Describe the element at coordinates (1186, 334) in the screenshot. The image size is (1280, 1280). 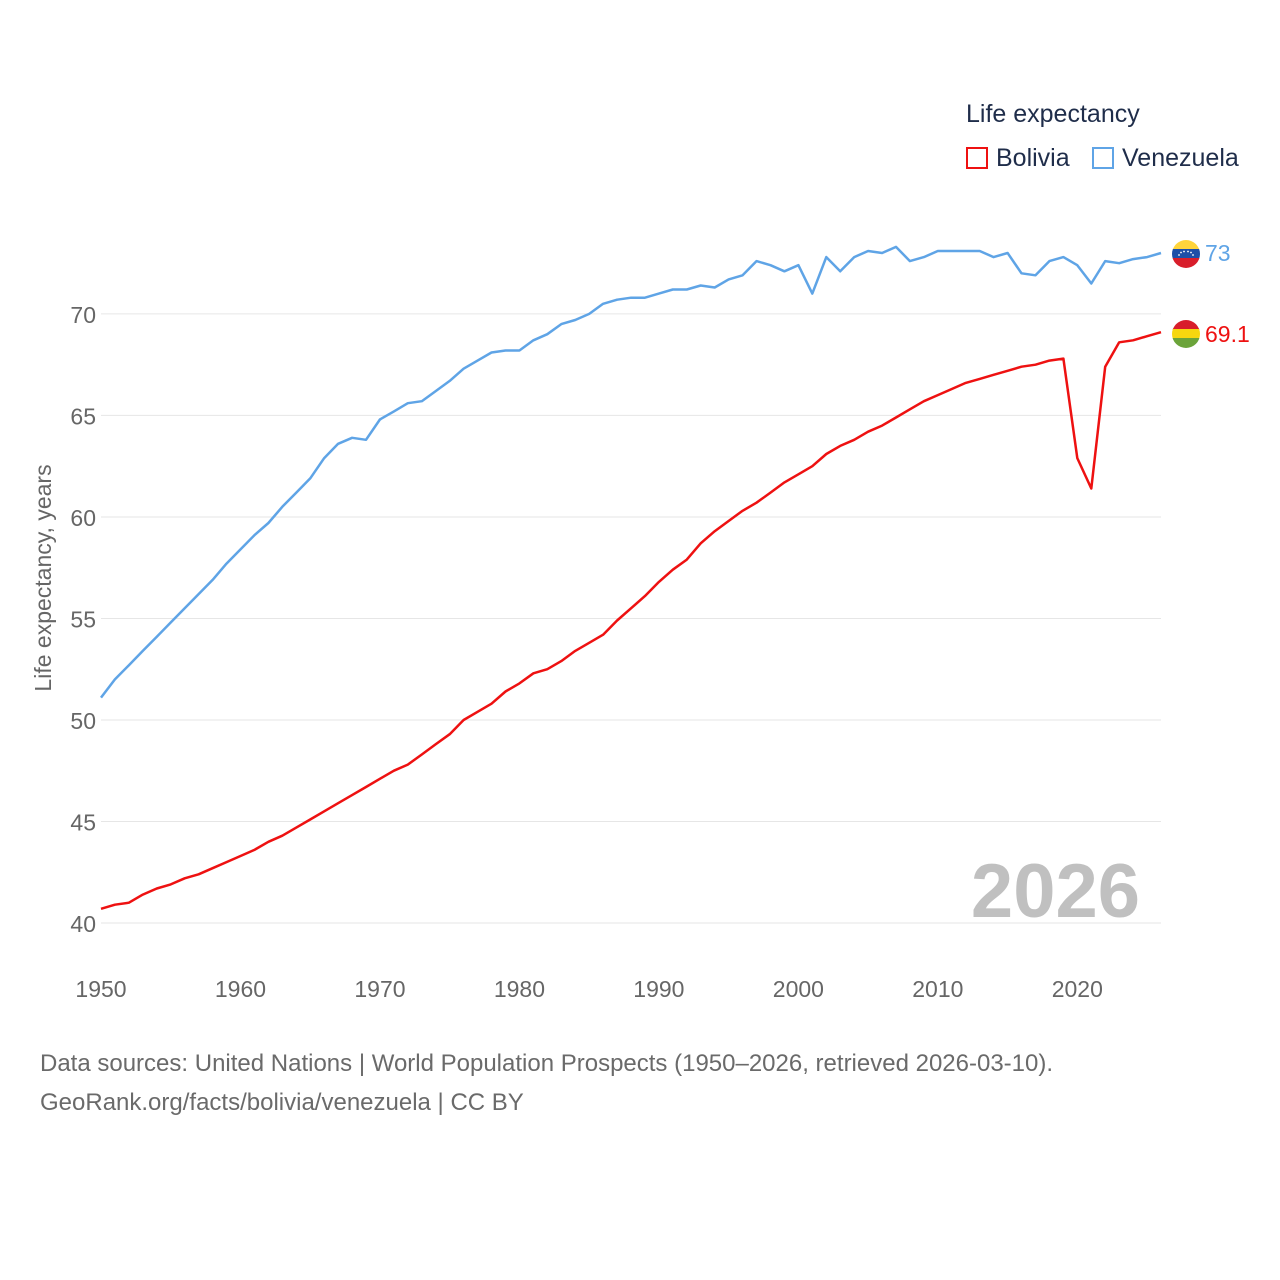
I see `bolivia-flag-icon` at that location.